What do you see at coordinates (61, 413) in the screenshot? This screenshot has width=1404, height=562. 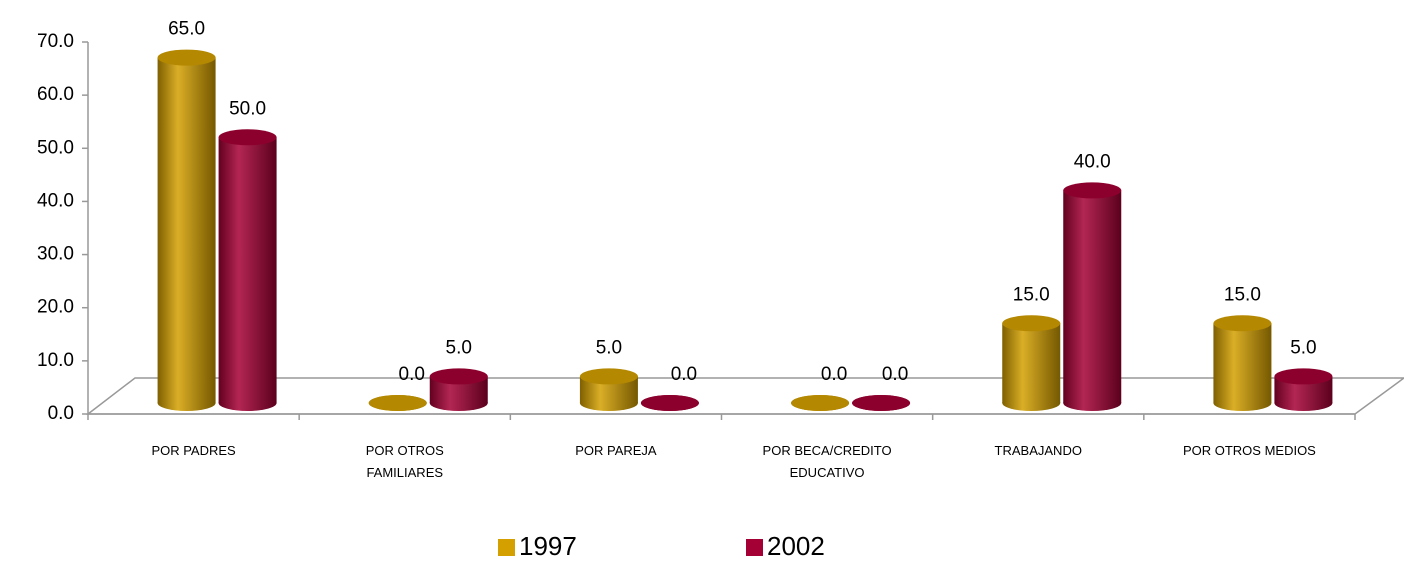 I see `y-tick-label: 0.0` at bounding box center [61, 413].